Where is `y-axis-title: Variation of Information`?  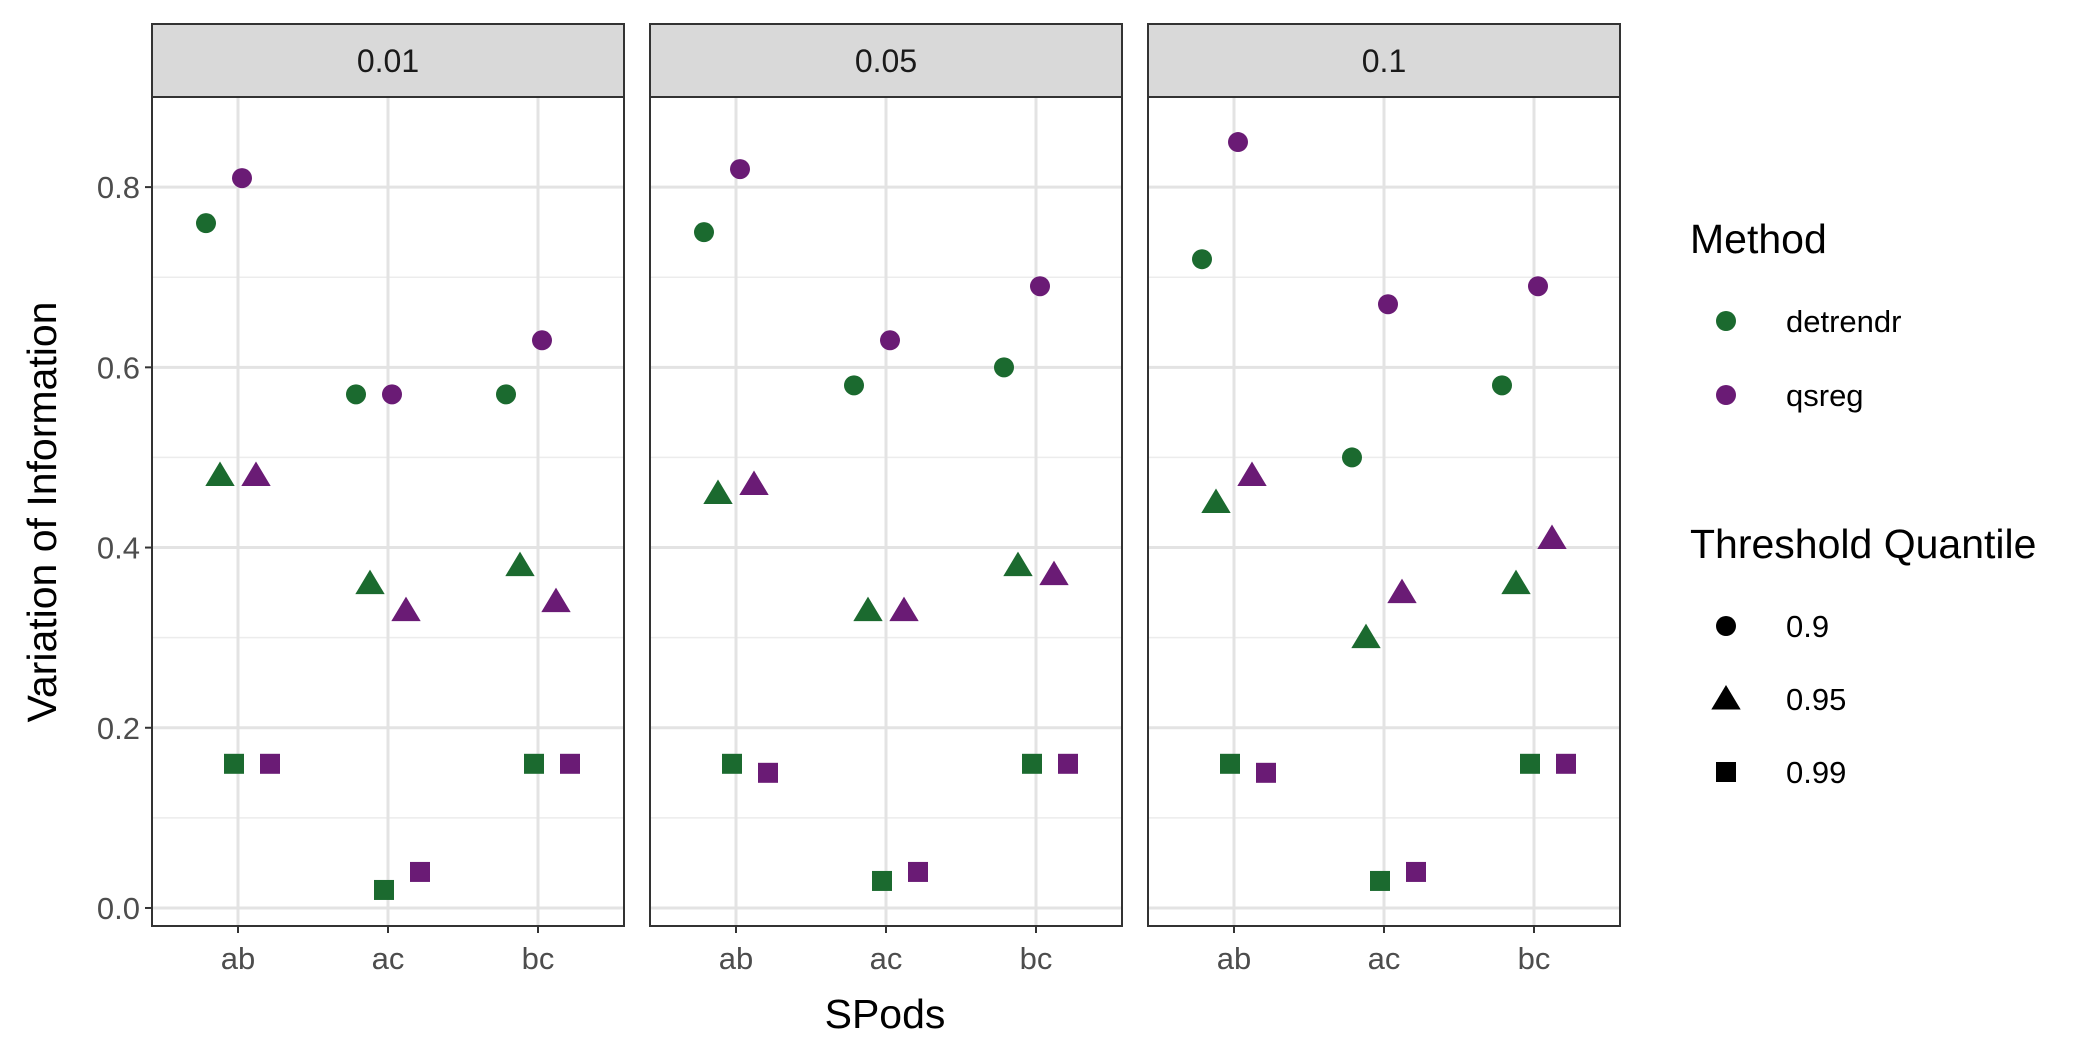 y-axis-title: Variation of Information is located at coordinates (42, 512).